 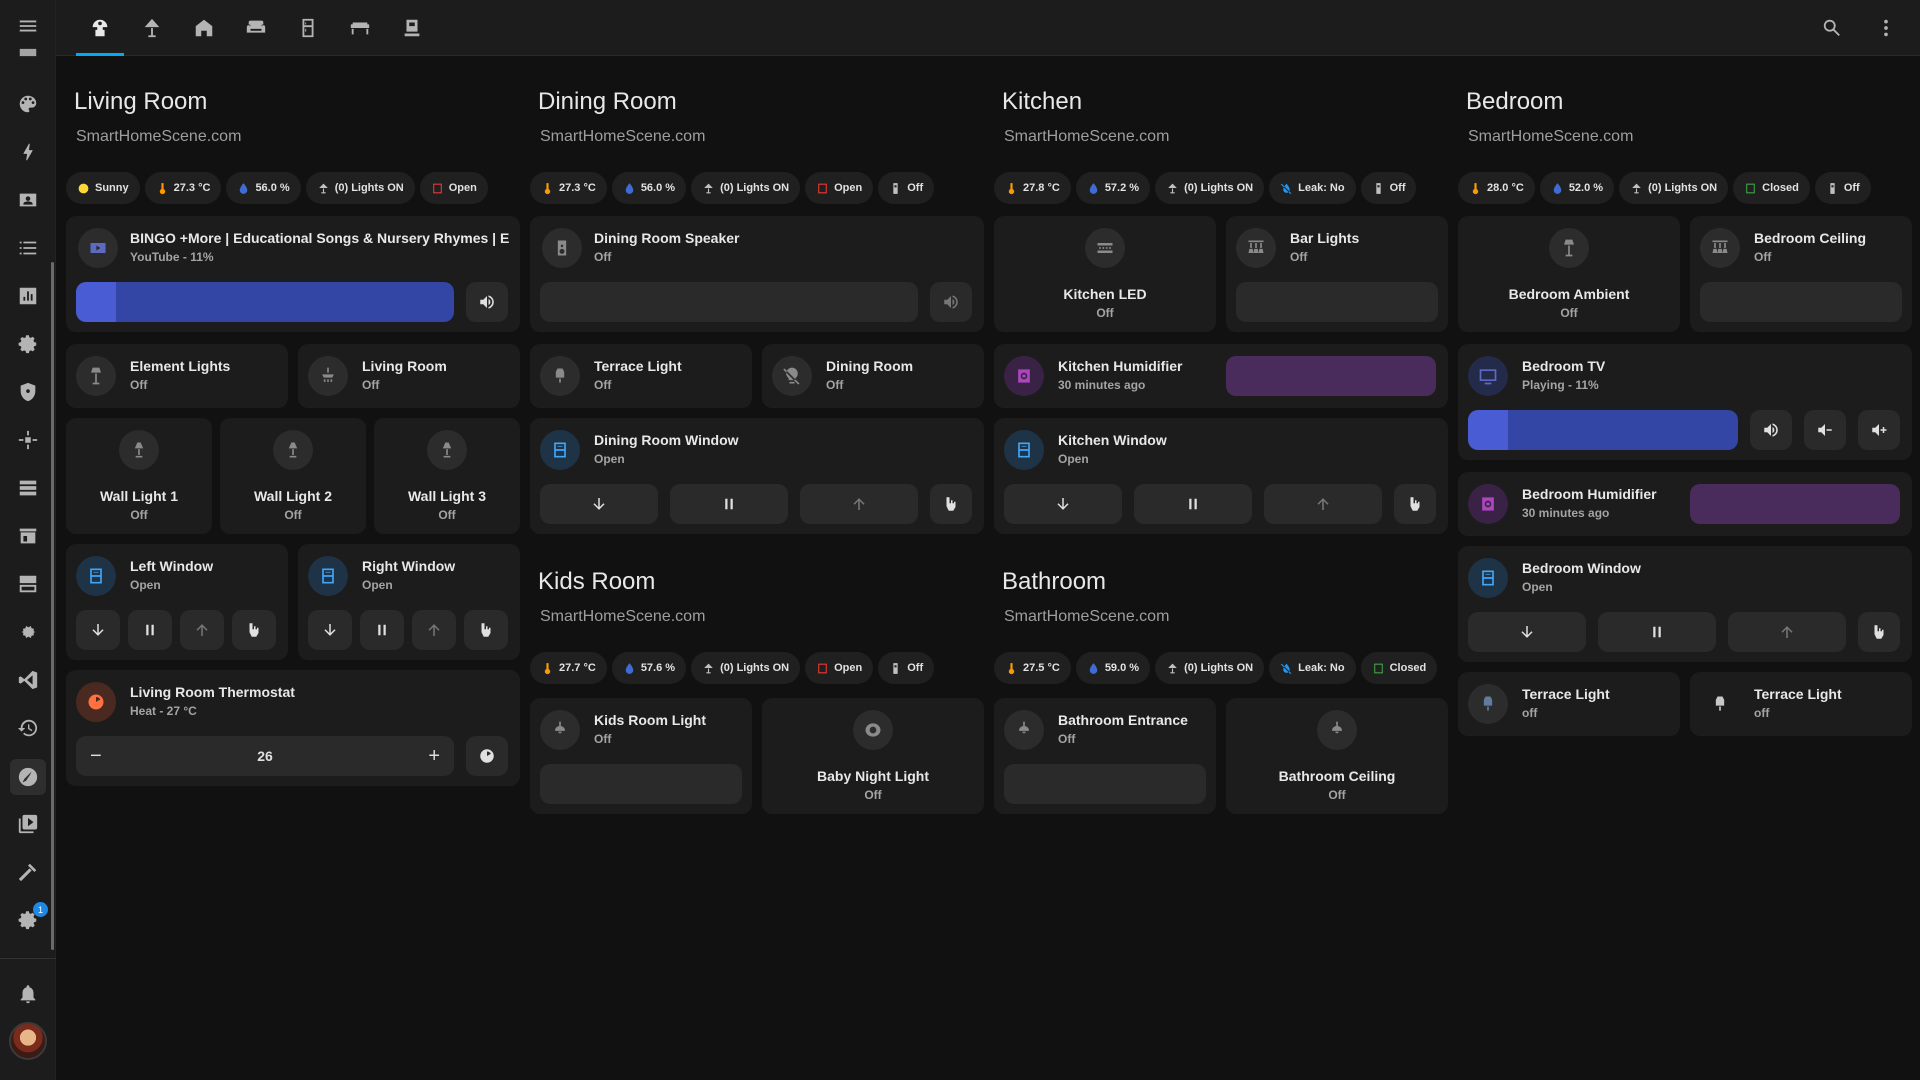 I want to click on status-badge: 59.0 %, so click(x=1113, y=668).